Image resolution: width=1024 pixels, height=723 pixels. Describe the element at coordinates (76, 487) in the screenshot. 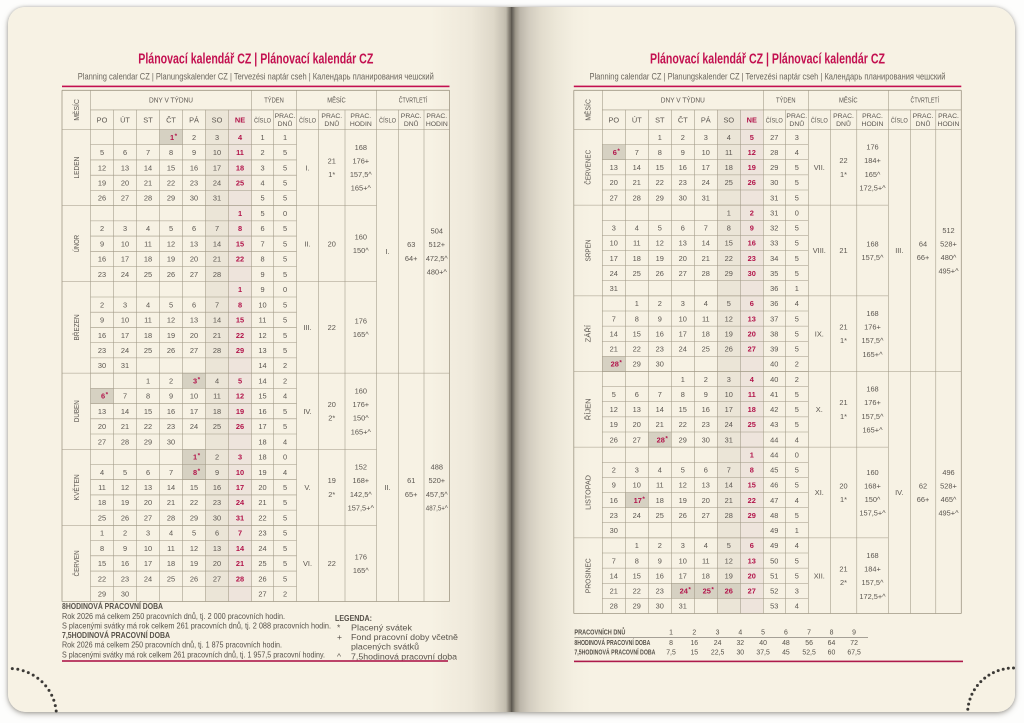

I see `svg-text: KVĚTEN` at that location.